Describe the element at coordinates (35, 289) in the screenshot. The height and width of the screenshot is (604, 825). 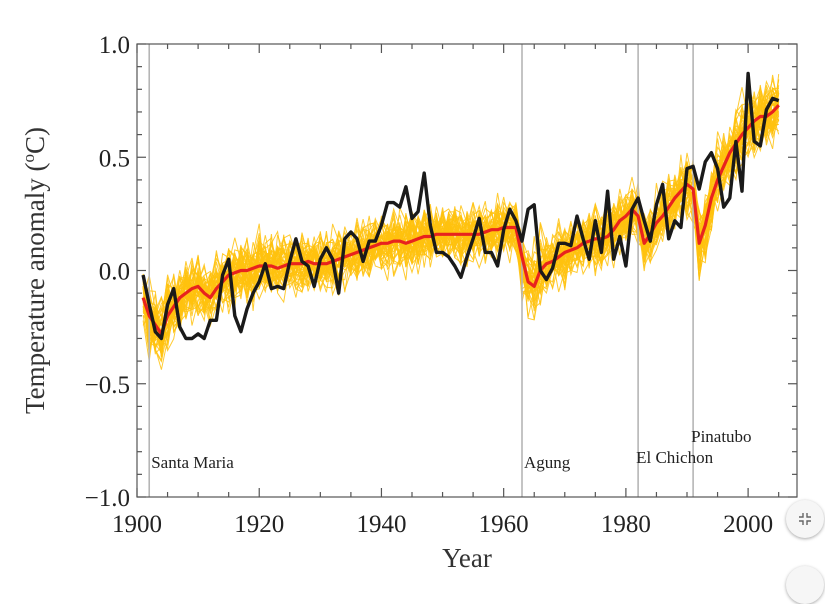
I see `y-axis-title-main: Temperature anomaly (` at that location.